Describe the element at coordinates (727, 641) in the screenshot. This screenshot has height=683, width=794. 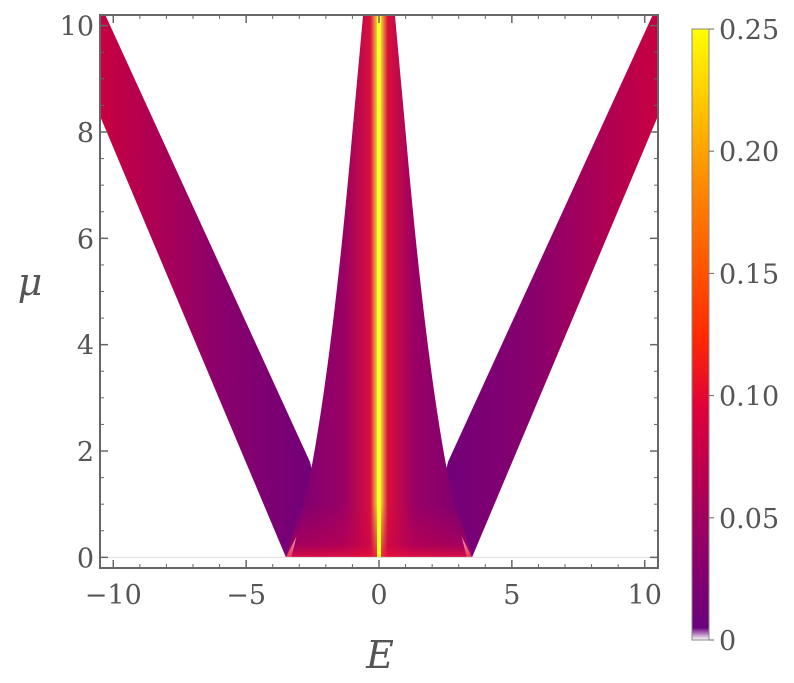
I see `colorbar-tick-label: 0` at that location.